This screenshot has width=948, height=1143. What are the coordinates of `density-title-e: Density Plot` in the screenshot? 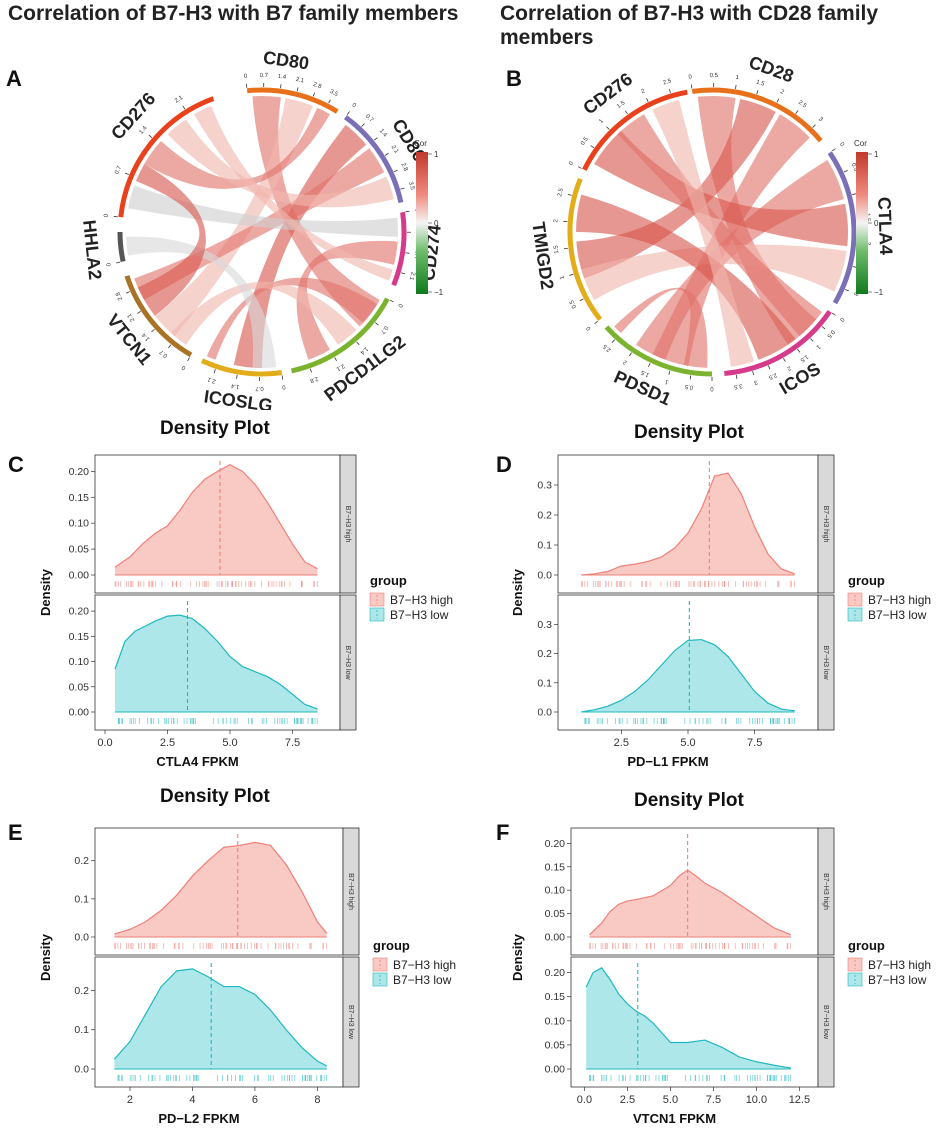 It's located at (215, 796).